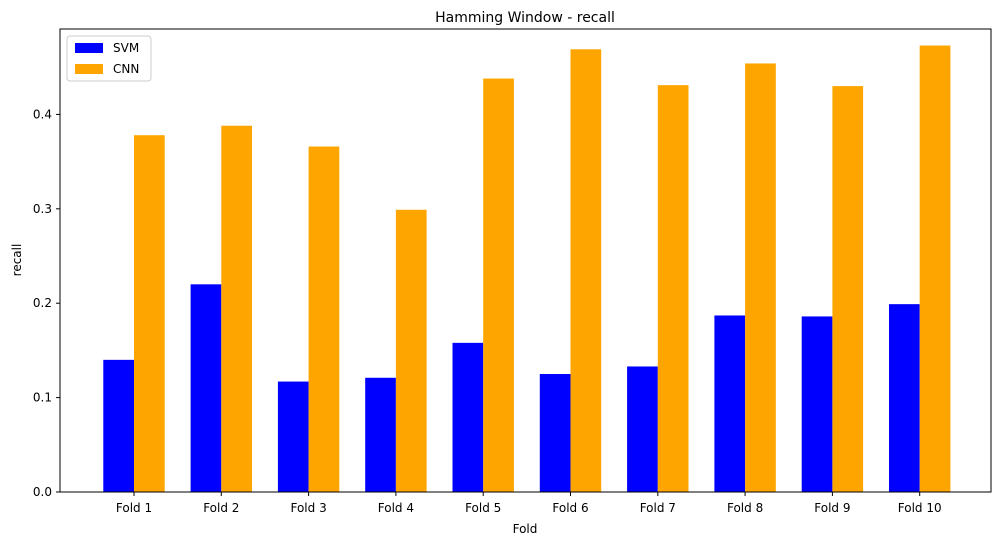 This screenshot has height=549, width=1001. I want to click on x-tick-label: Fold 8, so click(745, 508).